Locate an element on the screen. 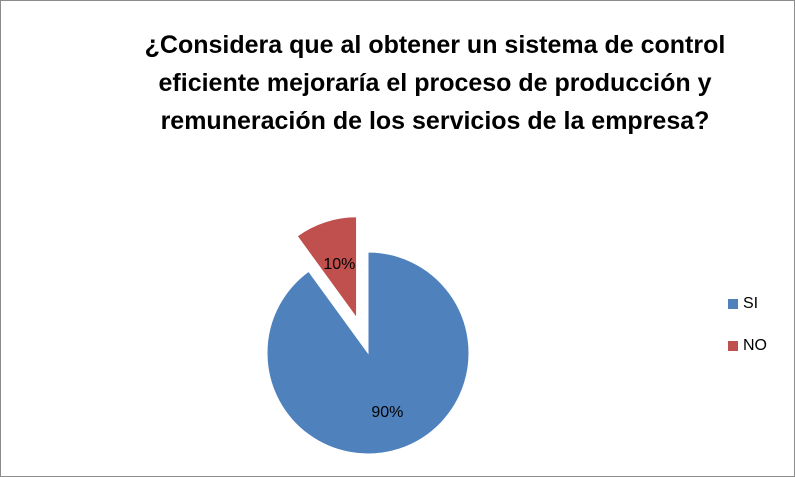 The image size is (795, 477). legend-label: SI is located at coordinates (750, 303).